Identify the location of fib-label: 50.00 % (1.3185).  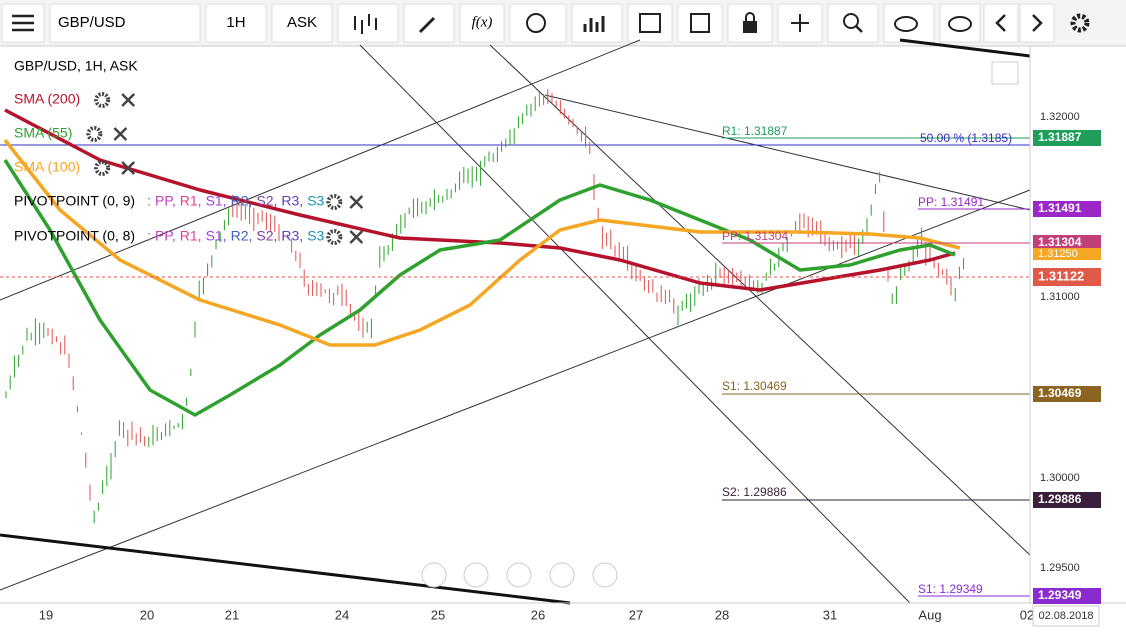
(966, 138).